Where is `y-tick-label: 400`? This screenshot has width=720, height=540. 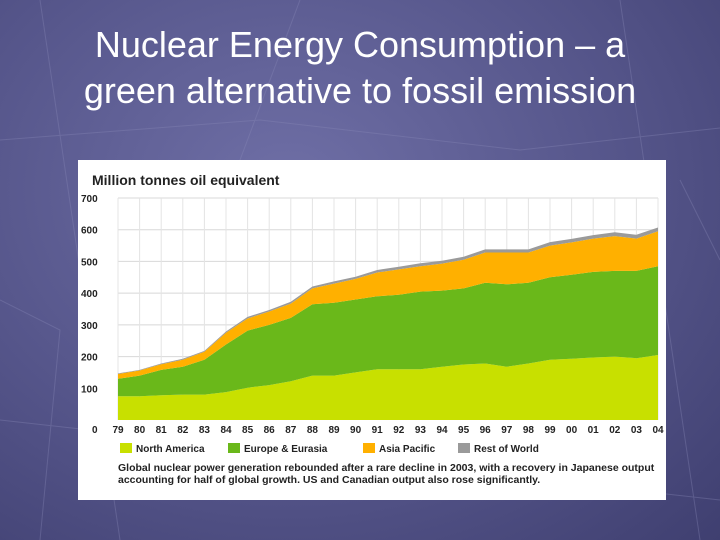
y-tick-label: 400 is located at coordinates (89, 294).